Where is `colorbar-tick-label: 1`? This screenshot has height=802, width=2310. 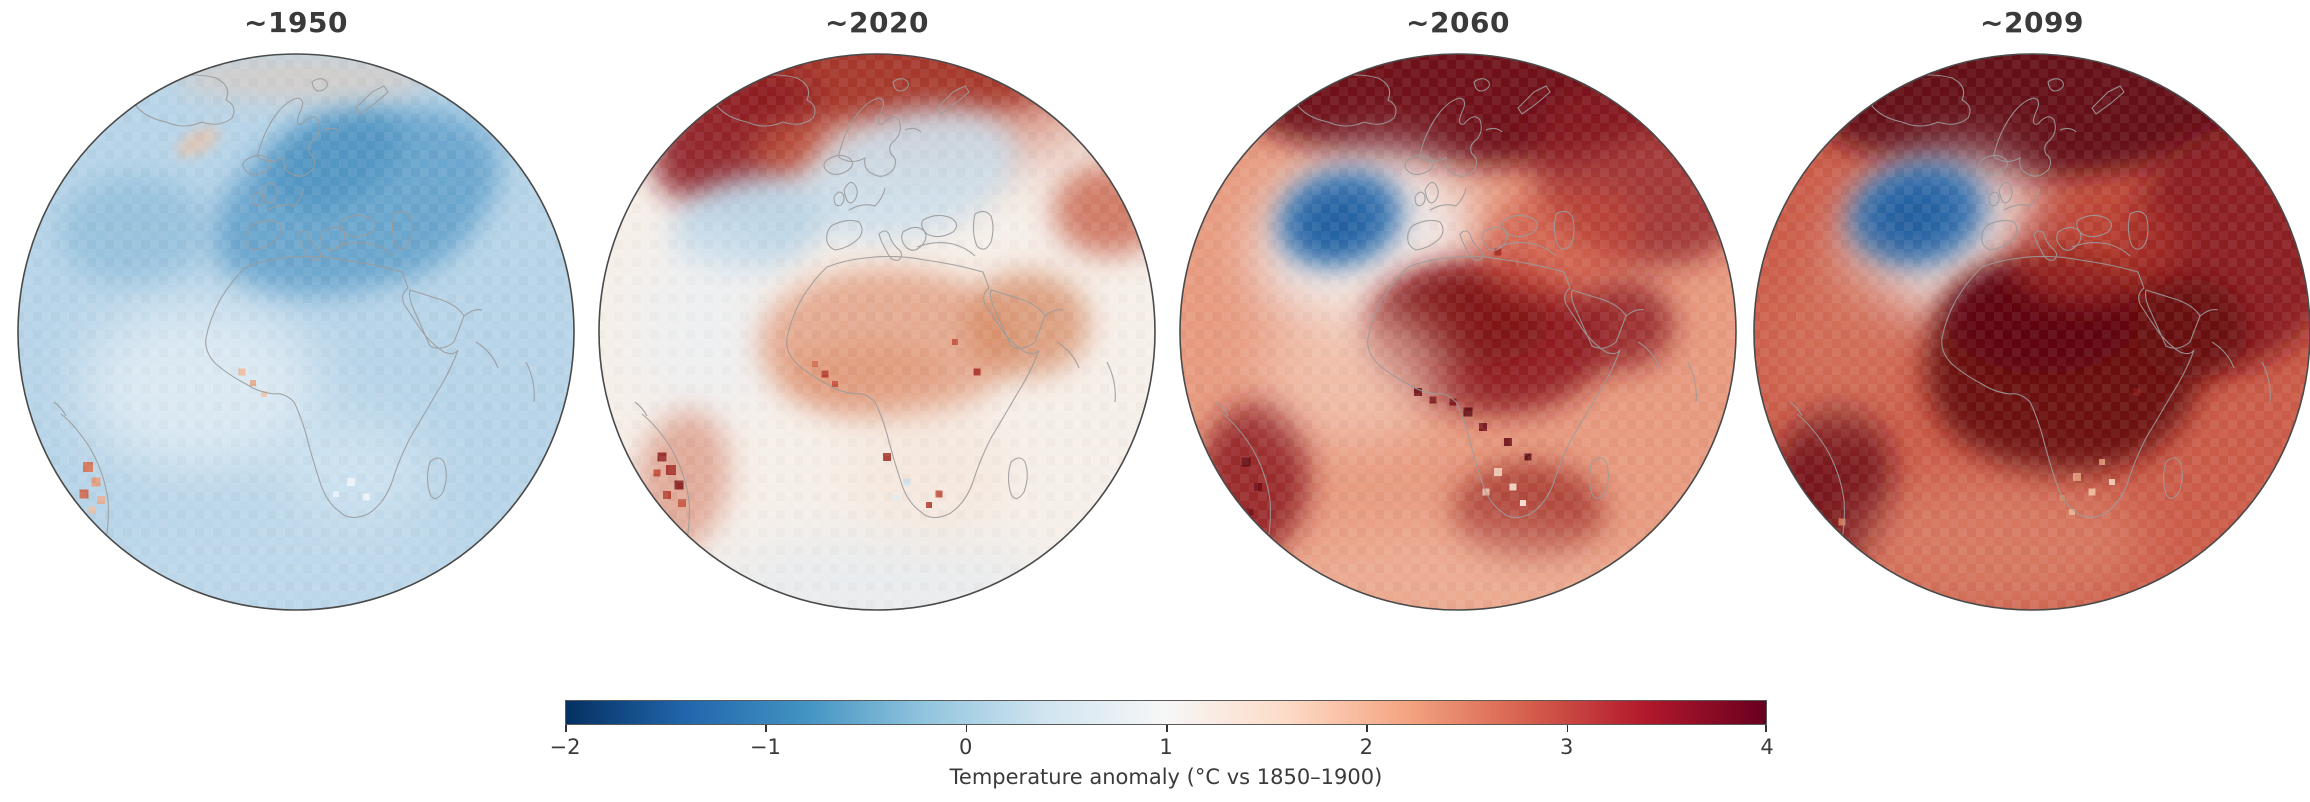 colorbar-tick-label: 1 is located at coordinates (1166, 747).